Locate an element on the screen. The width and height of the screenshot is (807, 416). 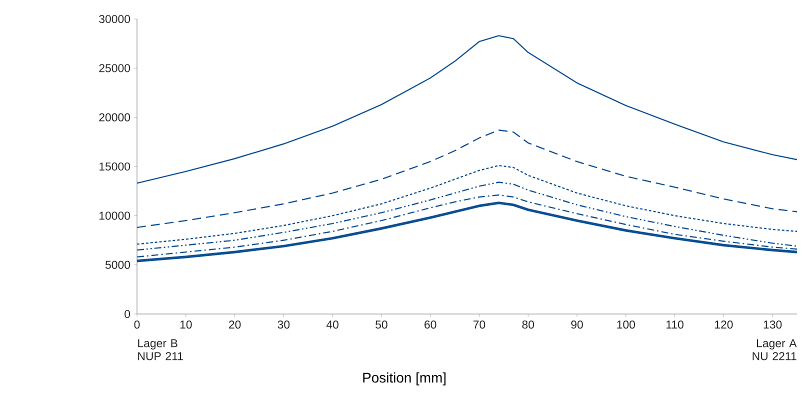
x-tick-label: 50 is located at coordinates (382, 324).